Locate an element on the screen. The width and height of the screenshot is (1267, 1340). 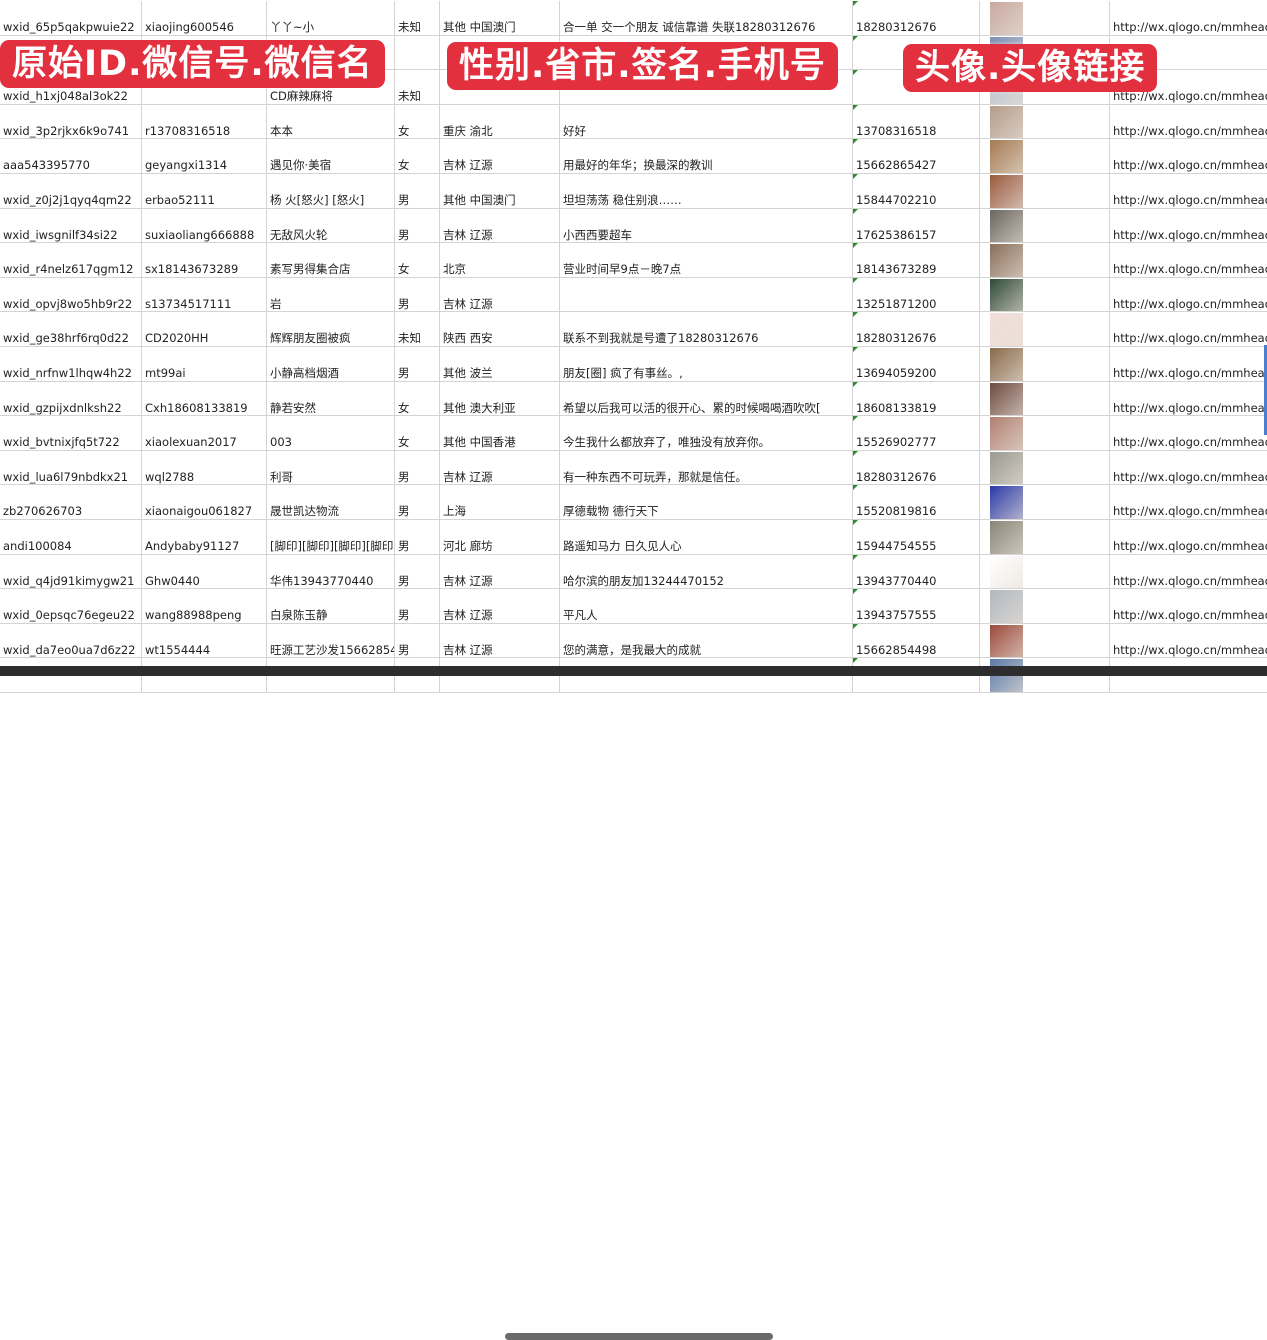
cell-signature: 厚德载物 德行天下 is located at coordinates (706, 502).